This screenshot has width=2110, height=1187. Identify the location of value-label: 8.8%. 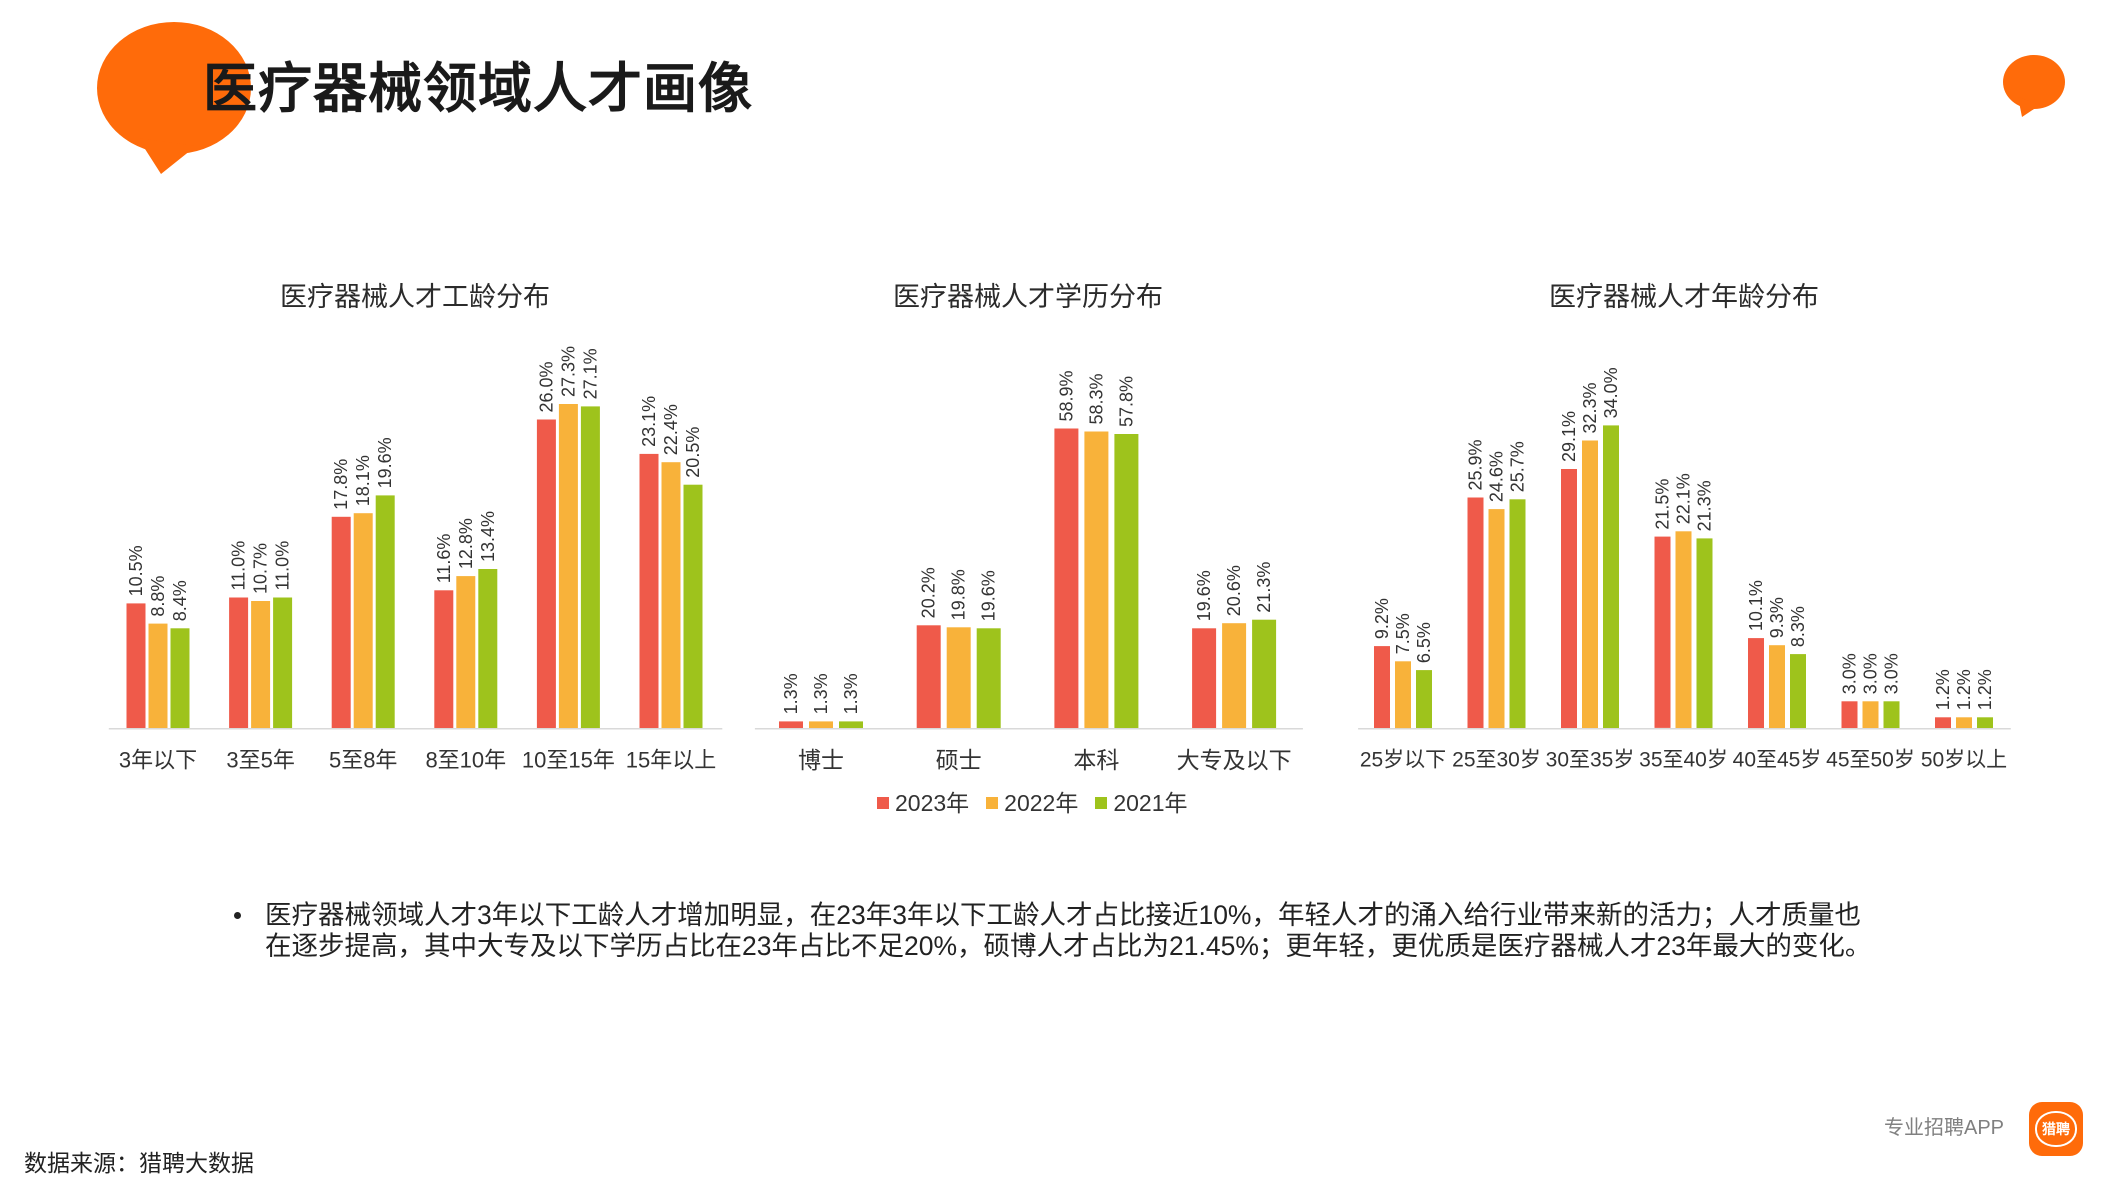
(158, 596).